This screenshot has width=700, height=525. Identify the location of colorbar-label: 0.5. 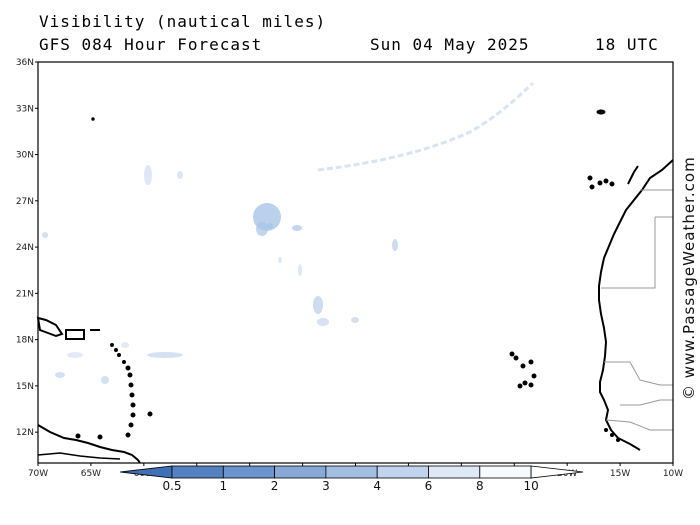
(171, 486).